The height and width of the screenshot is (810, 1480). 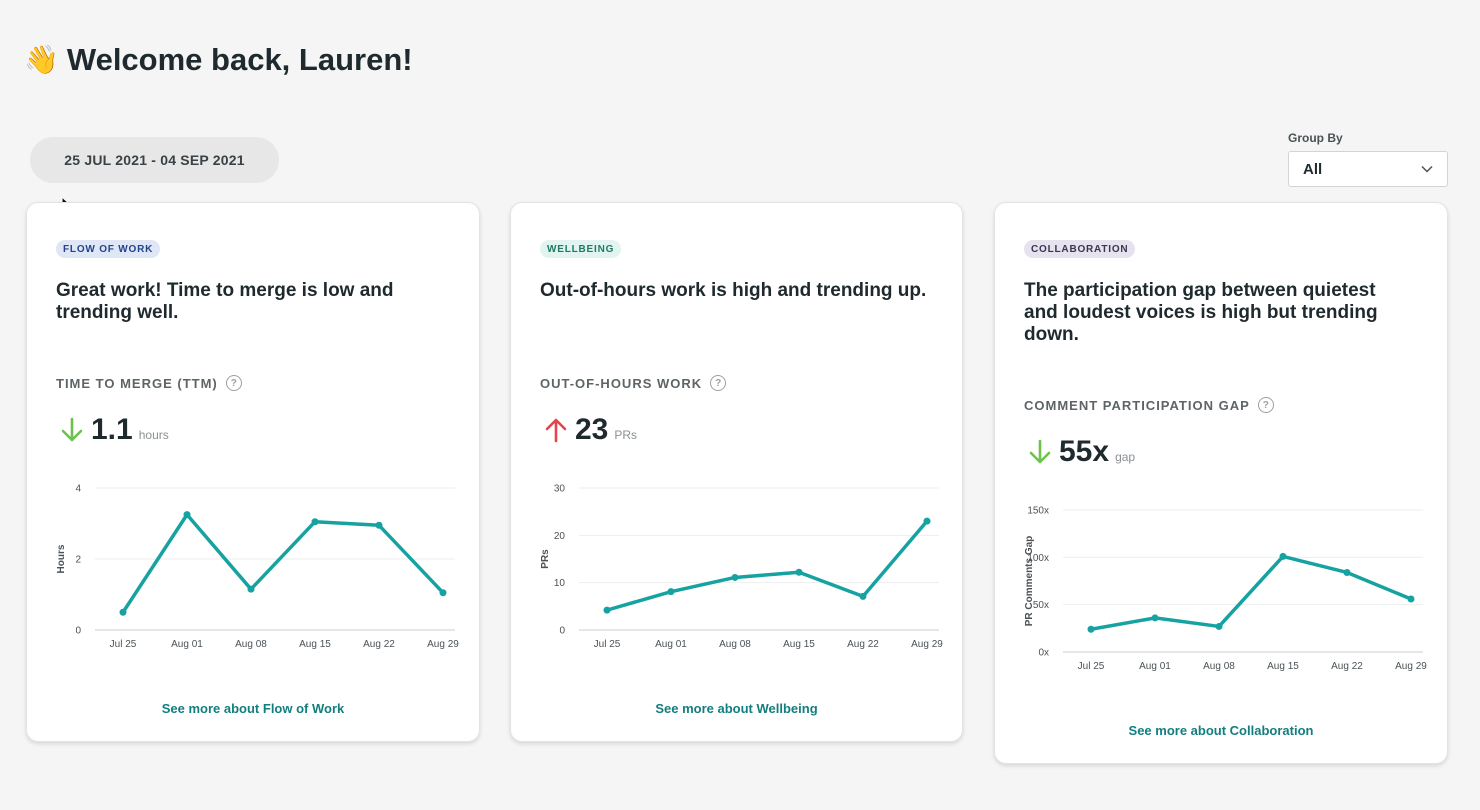 I want to click on trend-up-arrow-icon, so click(x=556, y=430).